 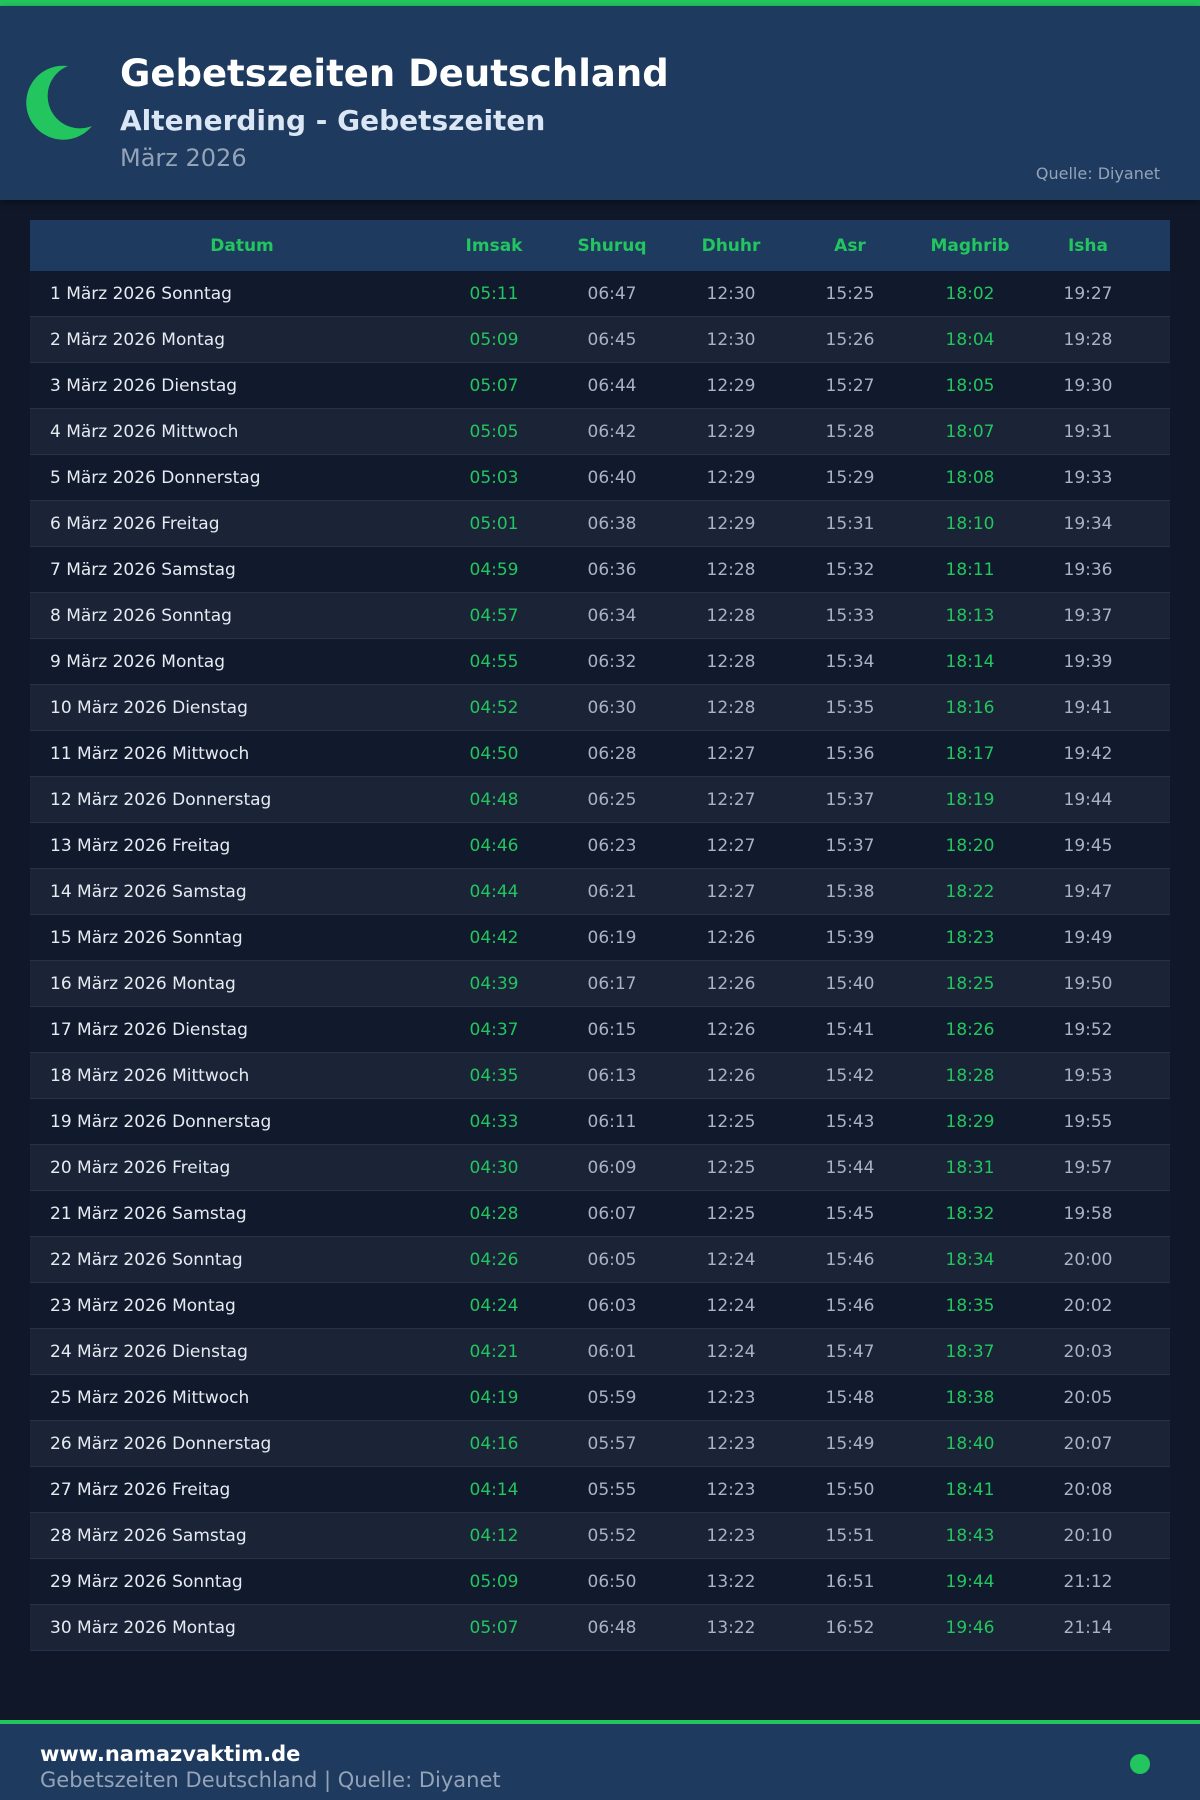 I want to click on cell-date: 3 März 2026 Dienstag, so click(x=144, y=385).